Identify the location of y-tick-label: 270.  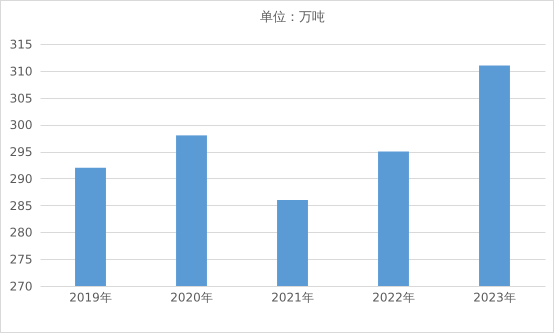
(21, 287).